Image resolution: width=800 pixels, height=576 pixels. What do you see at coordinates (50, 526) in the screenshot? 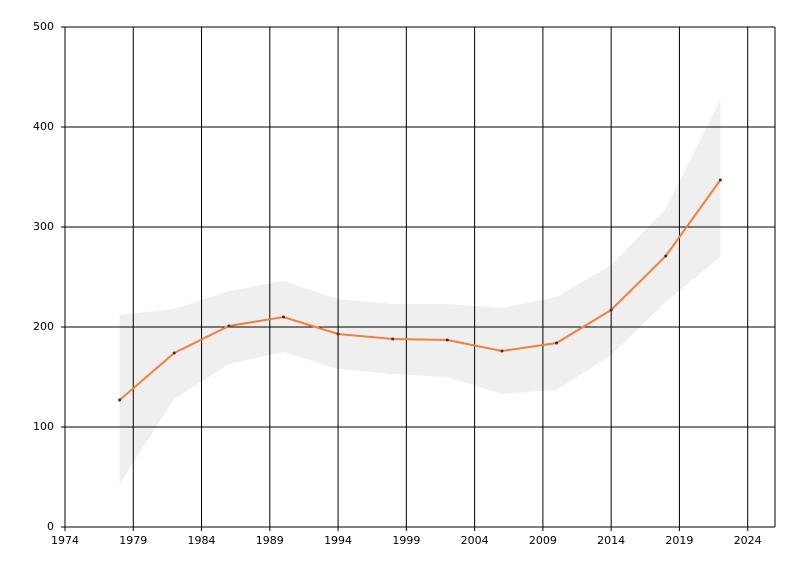
I see `y-tick-label: 0` at bounding box center [50, 526].